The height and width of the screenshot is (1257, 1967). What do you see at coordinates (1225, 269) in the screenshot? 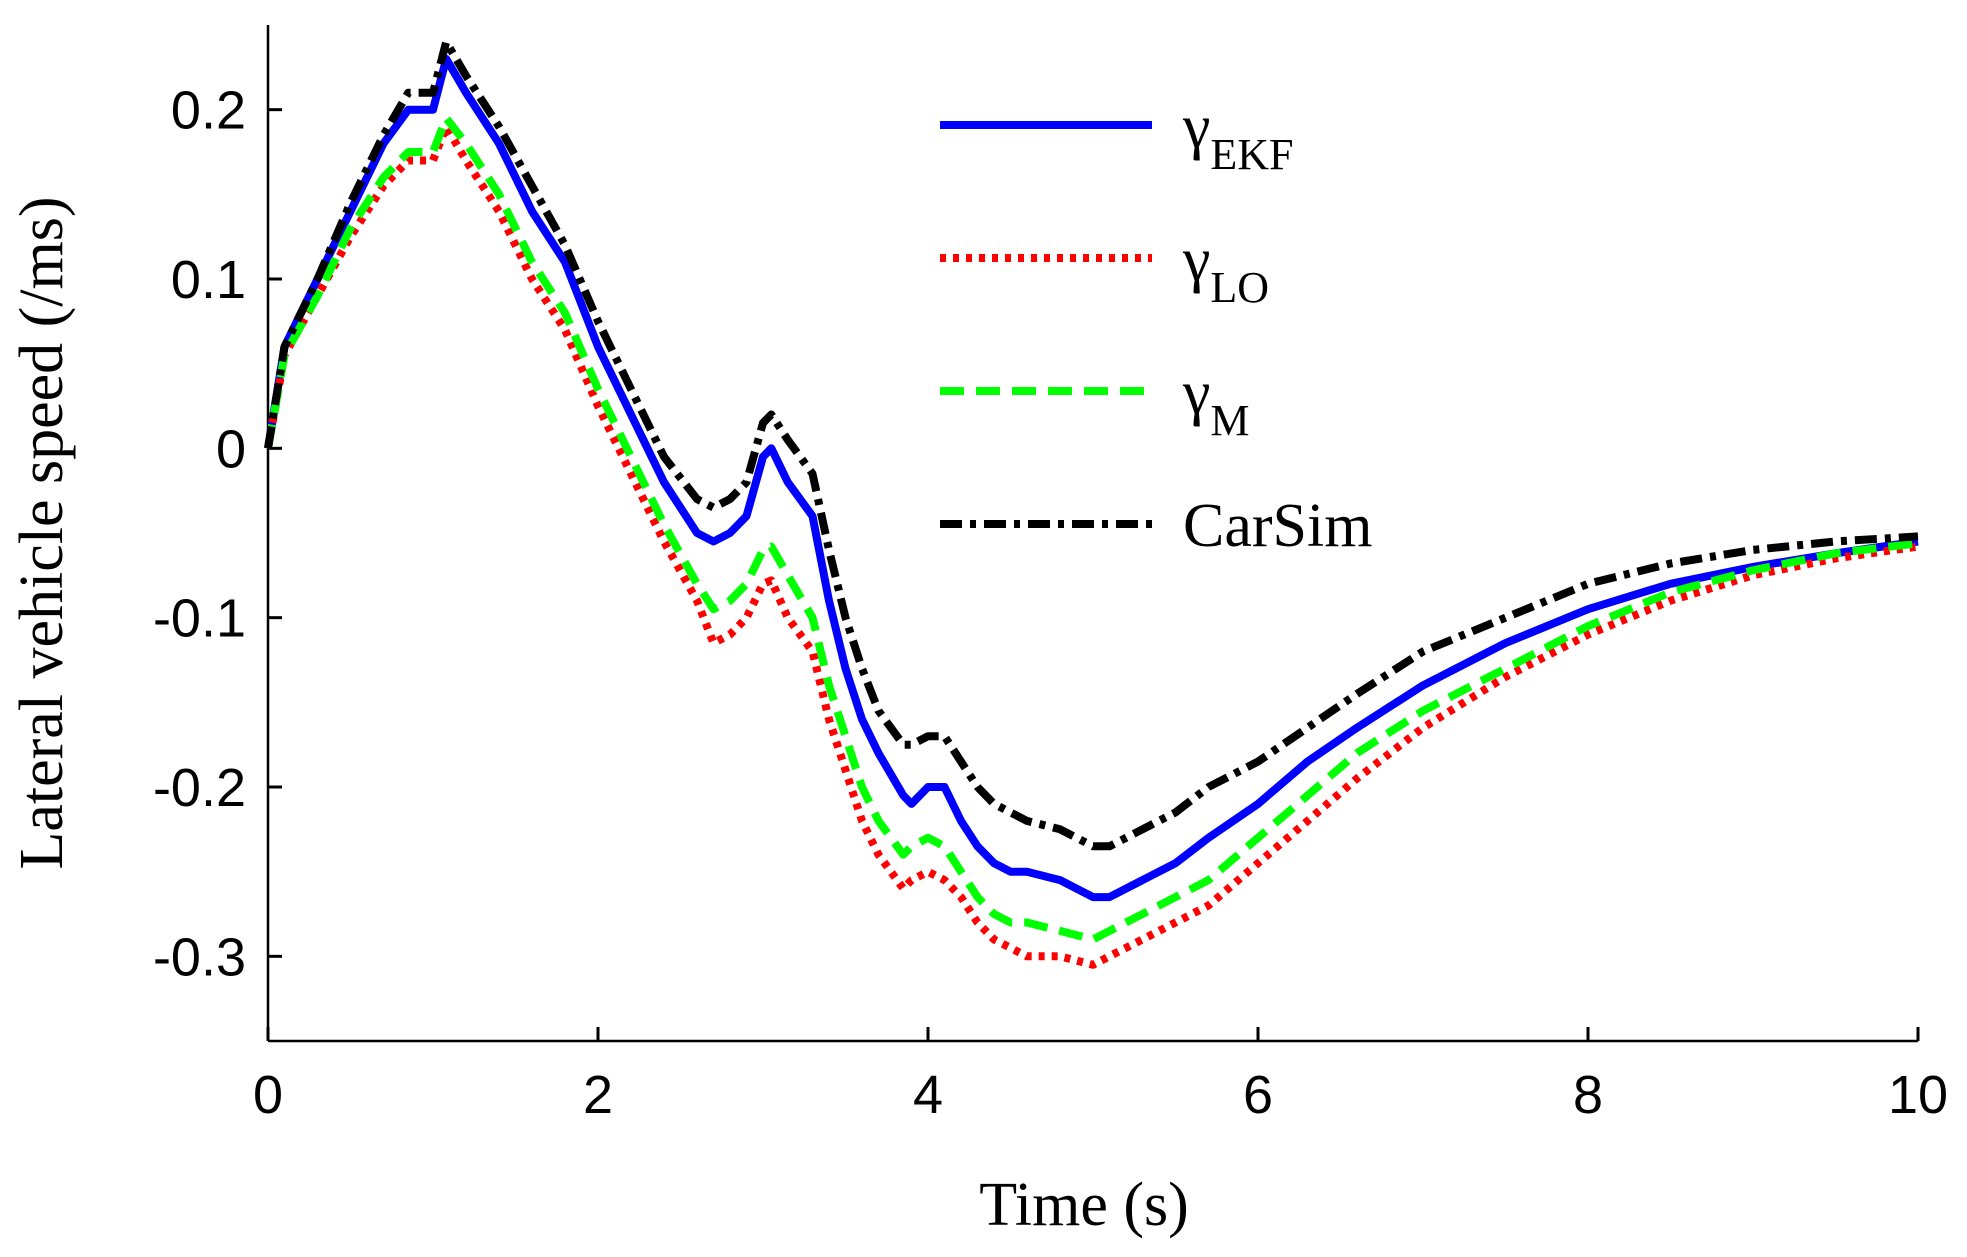
I see `legend-label-2: γLO` at bounding box center [1225, 269].